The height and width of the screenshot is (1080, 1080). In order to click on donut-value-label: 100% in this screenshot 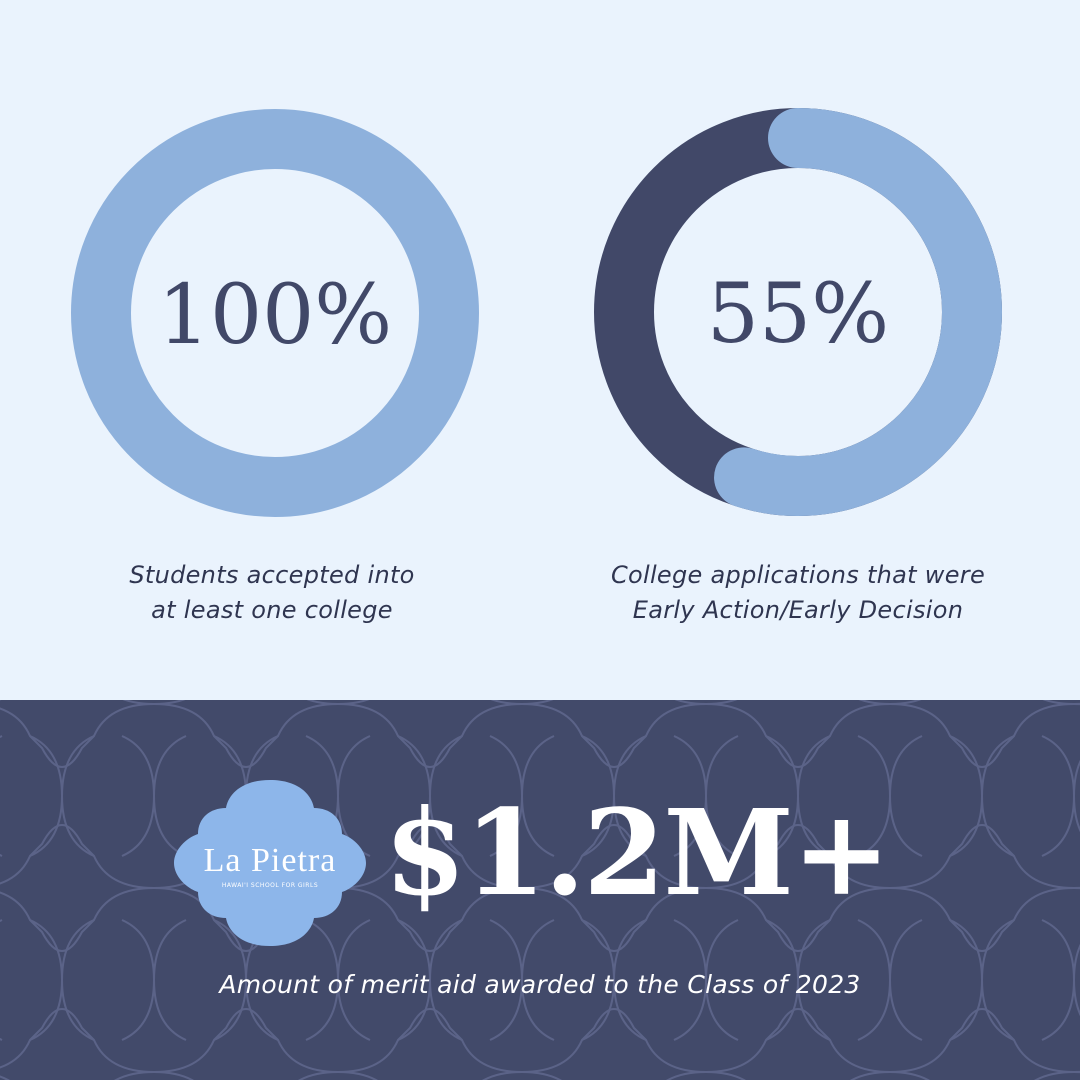, I will do `click(275, 315)`.